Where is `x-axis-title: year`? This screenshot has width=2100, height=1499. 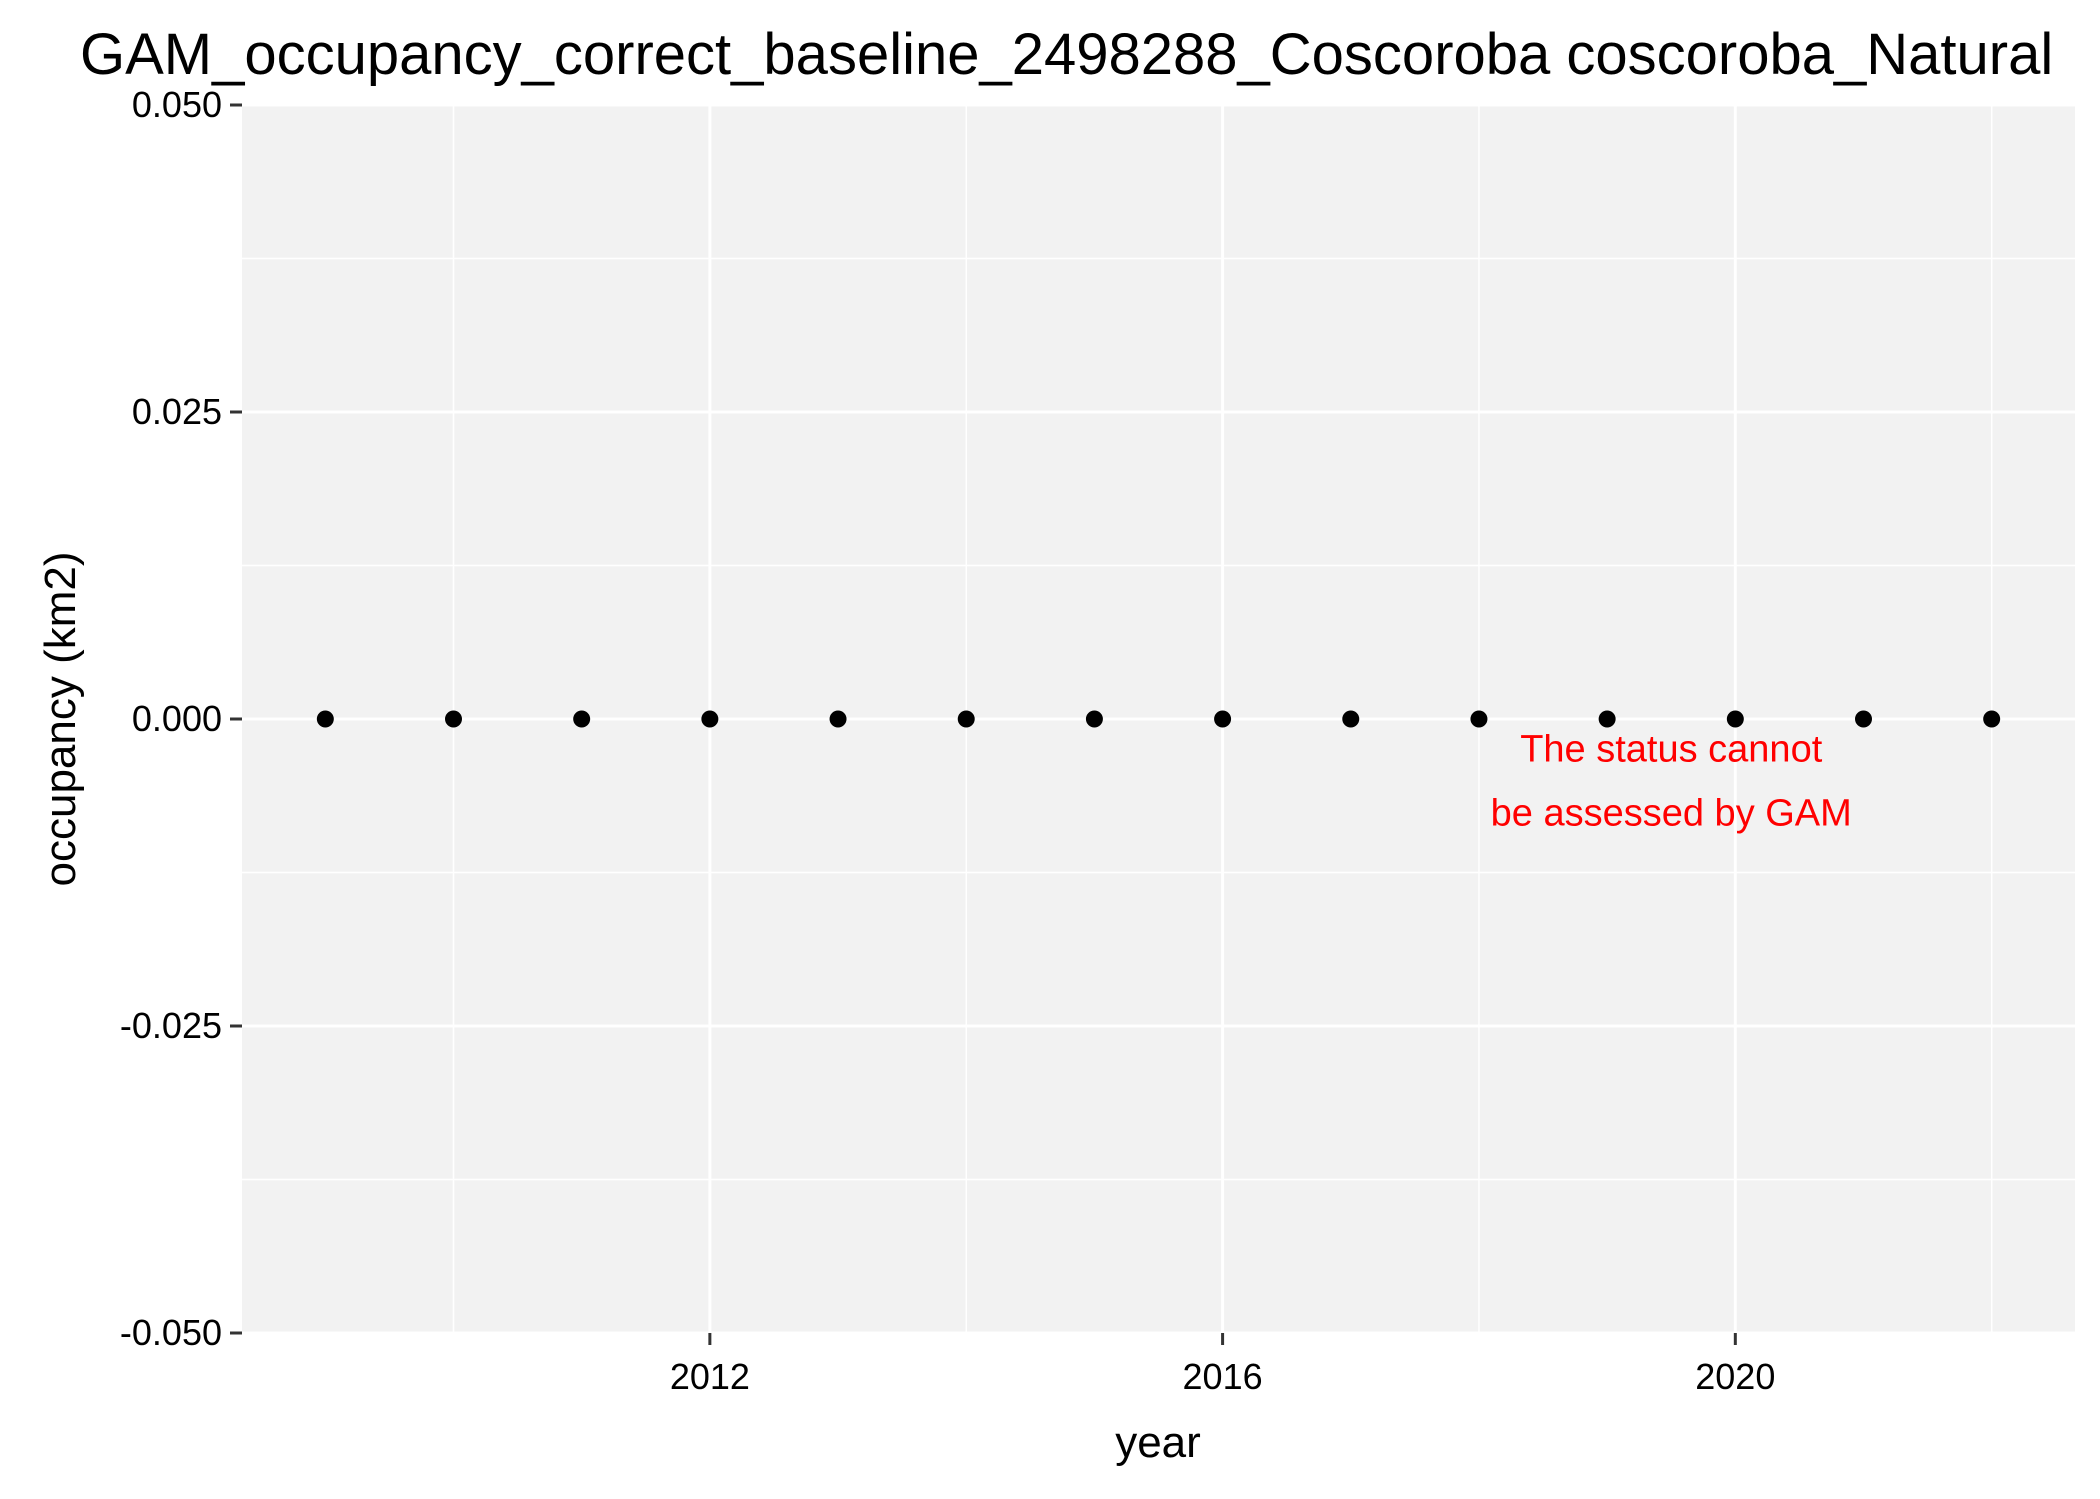
x-axis-title: year is located at coordinates (1158, 1442).